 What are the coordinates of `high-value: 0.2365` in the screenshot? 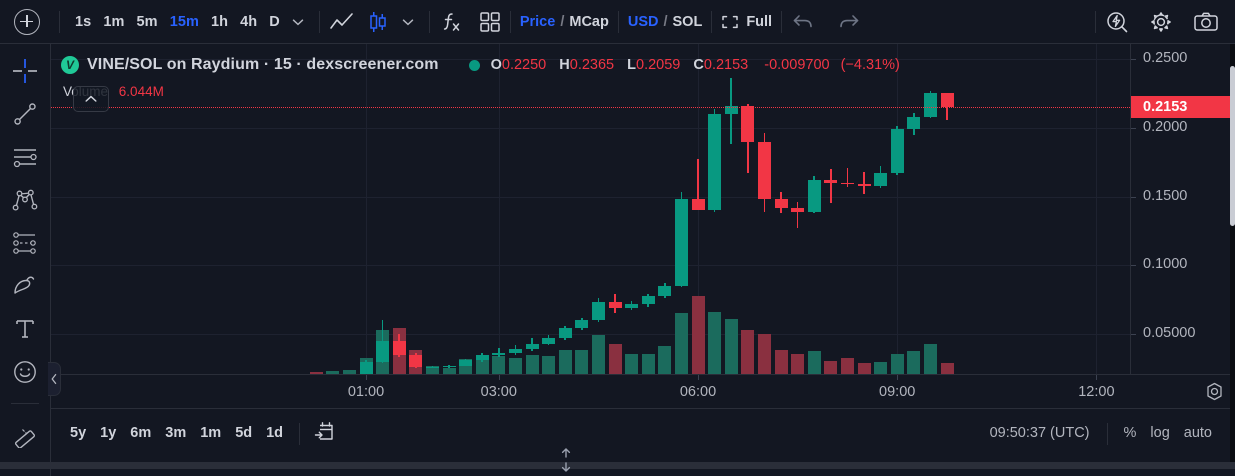 It's located at (592, 65).